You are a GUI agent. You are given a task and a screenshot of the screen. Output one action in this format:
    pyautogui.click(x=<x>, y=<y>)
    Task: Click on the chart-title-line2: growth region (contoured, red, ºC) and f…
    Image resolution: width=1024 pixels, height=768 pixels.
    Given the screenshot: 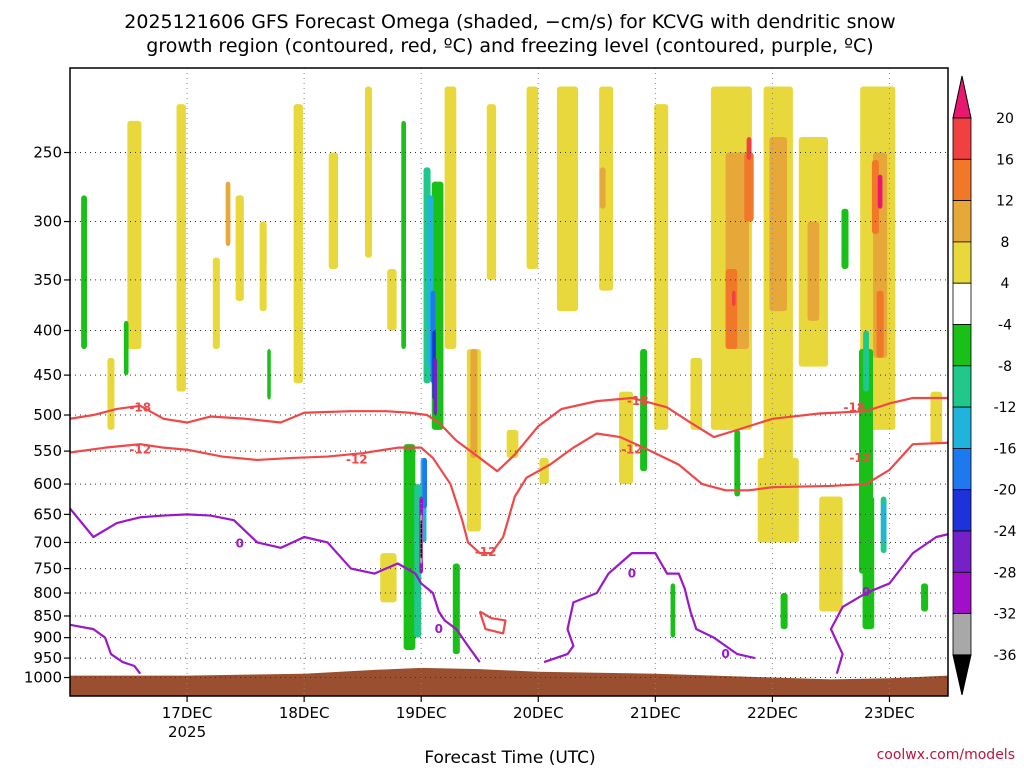 What is the action you would take?
    pyautogui.click(x=509, y=46)
    